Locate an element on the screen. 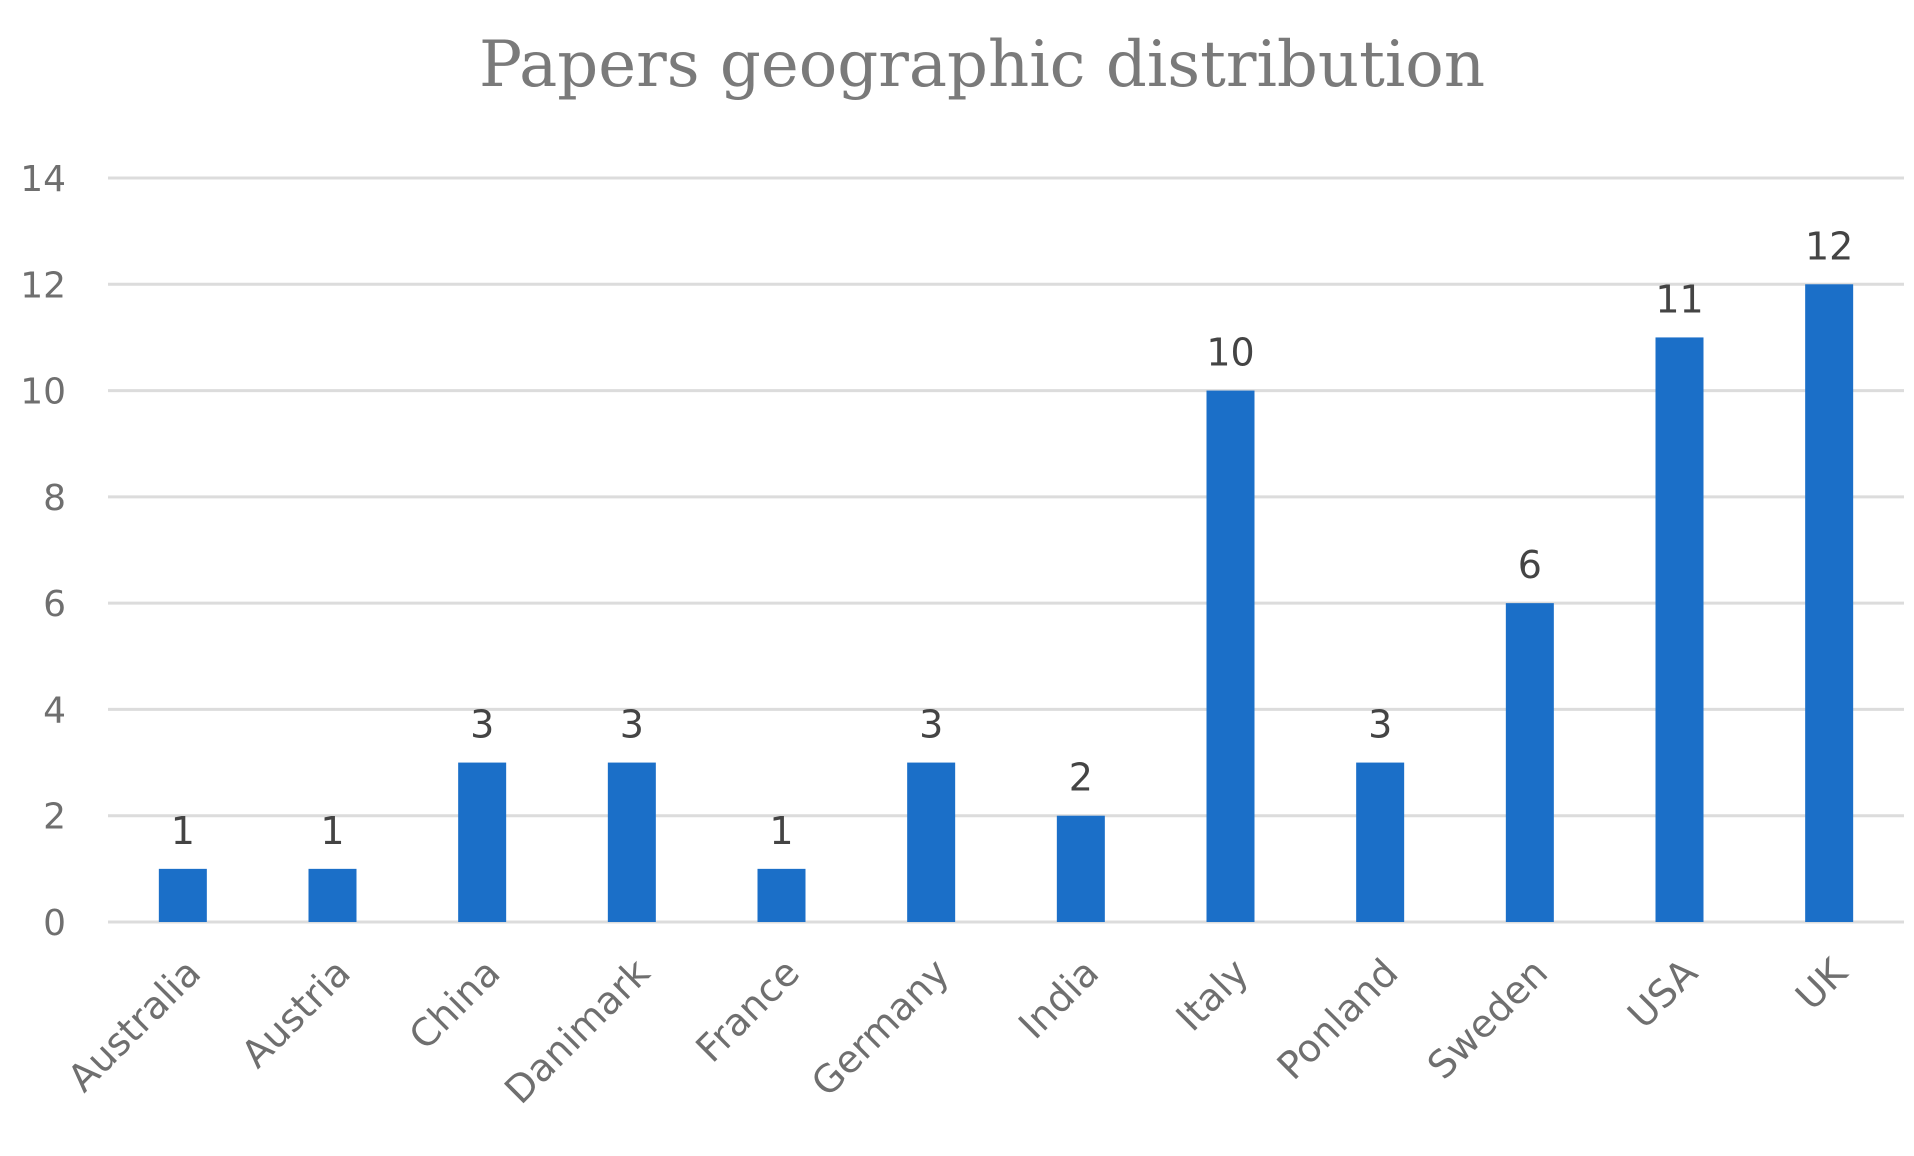 The height and width of the screenshot is (1156, 1914). bar-ponland is located at coordinates (1380, 842).